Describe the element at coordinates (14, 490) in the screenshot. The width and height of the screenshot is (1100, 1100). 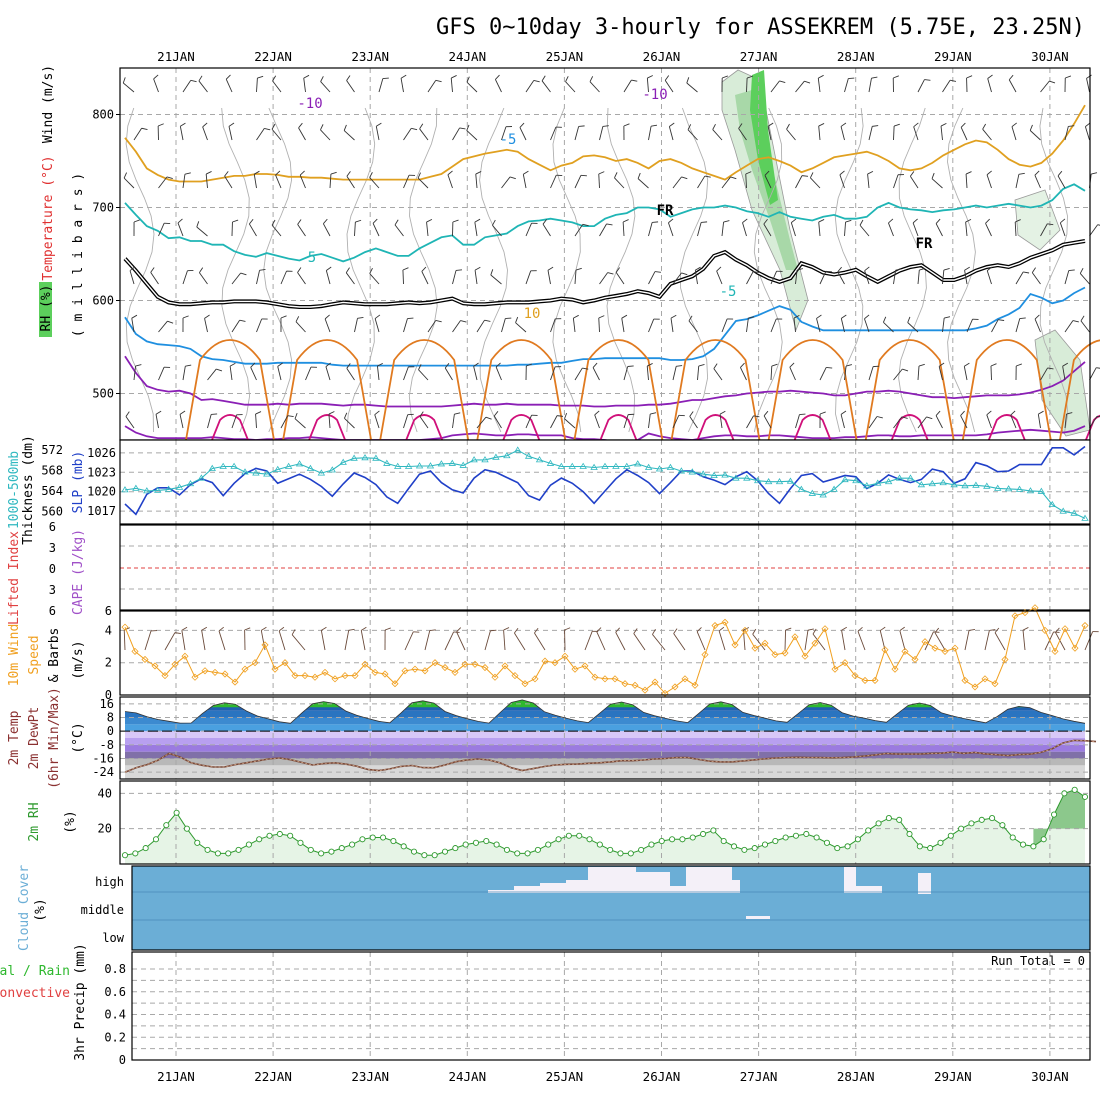
I see `thickness-axis-label: 1000-500mb` at that location.